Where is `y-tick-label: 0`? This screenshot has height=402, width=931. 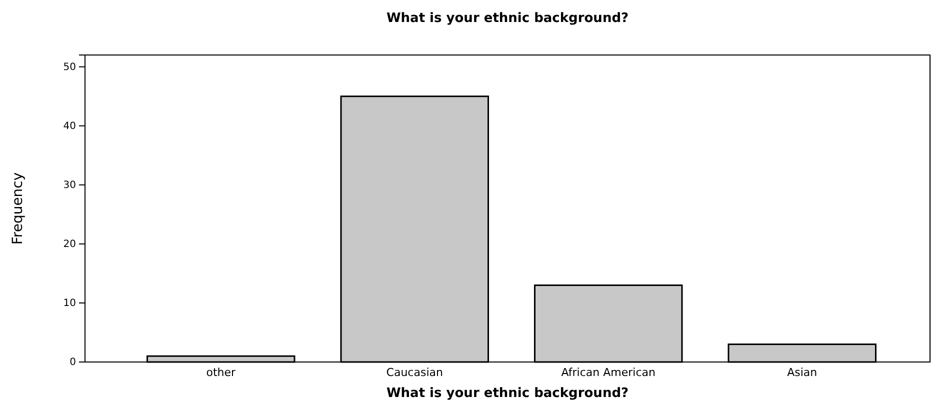
y-tick-label: 0 is located at coordinates (73, 362).